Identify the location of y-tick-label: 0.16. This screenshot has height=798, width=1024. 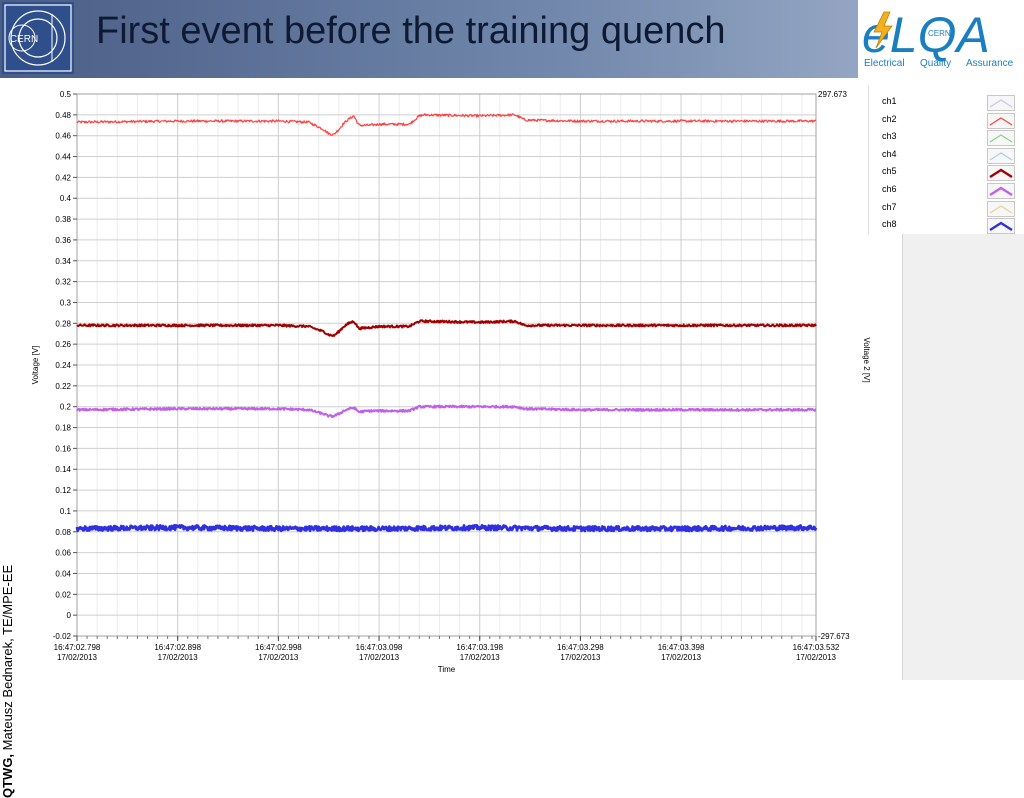
(63, 448).